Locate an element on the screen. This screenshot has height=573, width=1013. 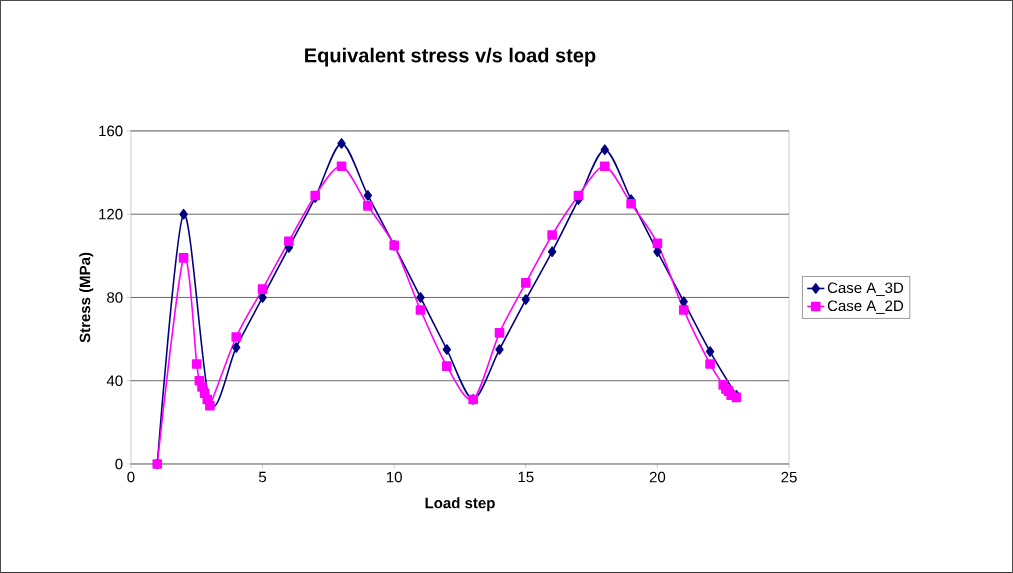
chart-title: Equivalent stress v/s load step is located at coordinates (450, 57).